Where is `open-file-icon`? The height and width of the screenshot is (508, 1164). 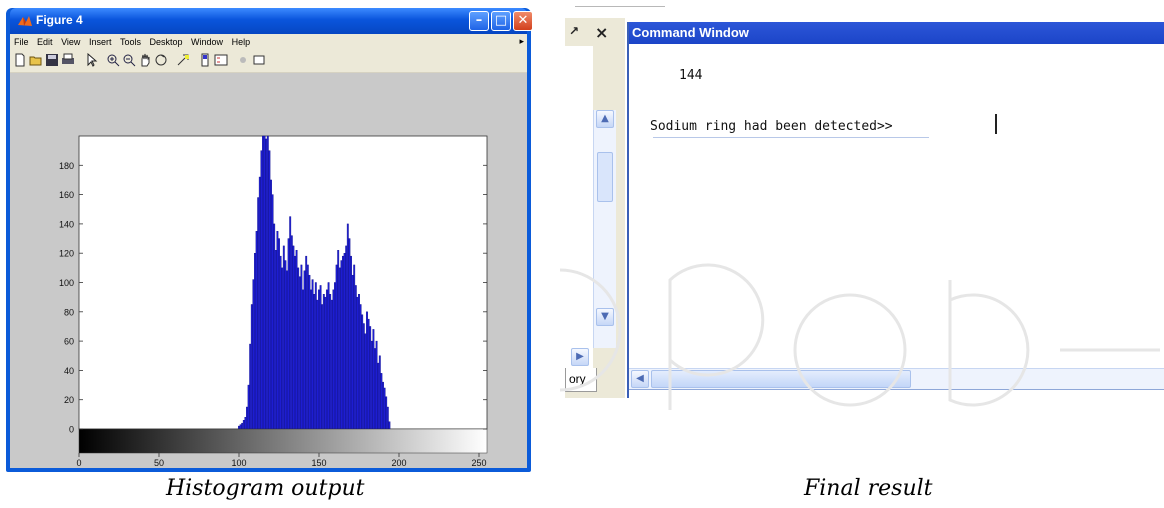
open-file-icon is located at coordinates (36, 60).